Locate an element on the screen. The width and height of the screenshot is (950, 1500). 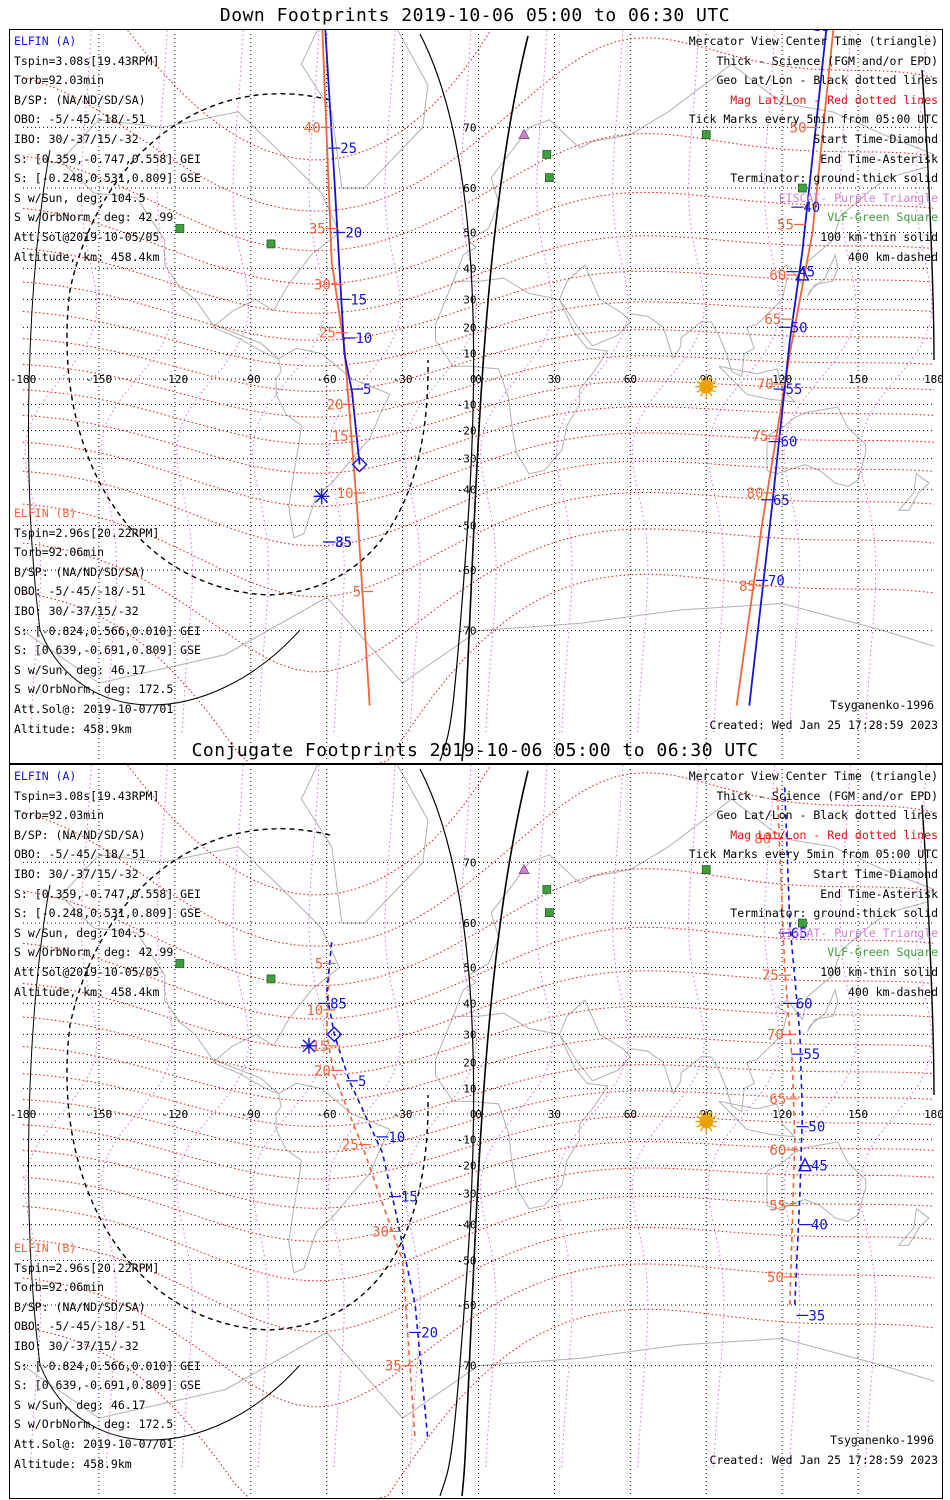
elfin-b-tick-label: 35 is located at coordinates (317, 229).